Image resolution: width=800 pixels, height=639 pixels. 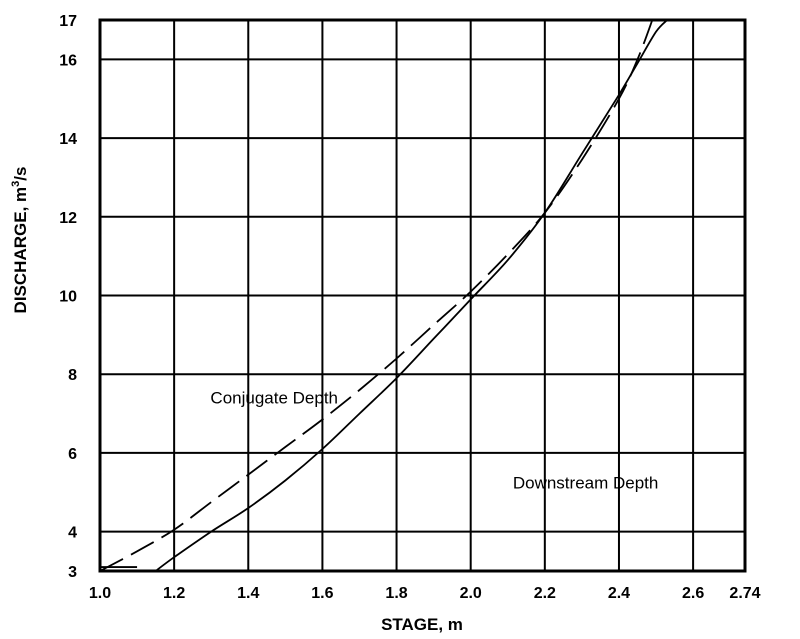 What do you see at coordinates (68, 139) in the screenshot?
I see `y-tick-label: 14` at bounding box center [68, 139].